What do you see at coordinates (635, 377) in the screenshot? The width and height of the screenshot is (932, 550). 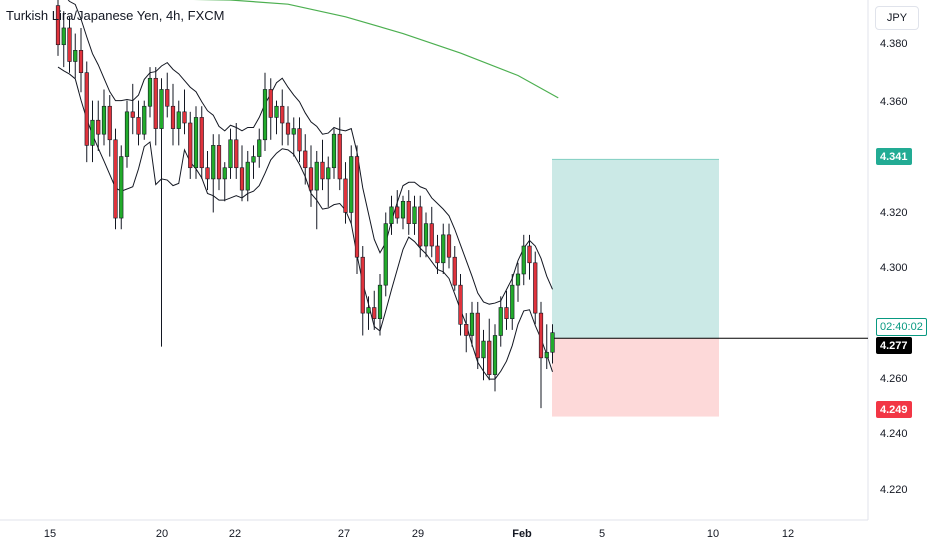 I see `loss-zone` at bounding box center [635, 377].